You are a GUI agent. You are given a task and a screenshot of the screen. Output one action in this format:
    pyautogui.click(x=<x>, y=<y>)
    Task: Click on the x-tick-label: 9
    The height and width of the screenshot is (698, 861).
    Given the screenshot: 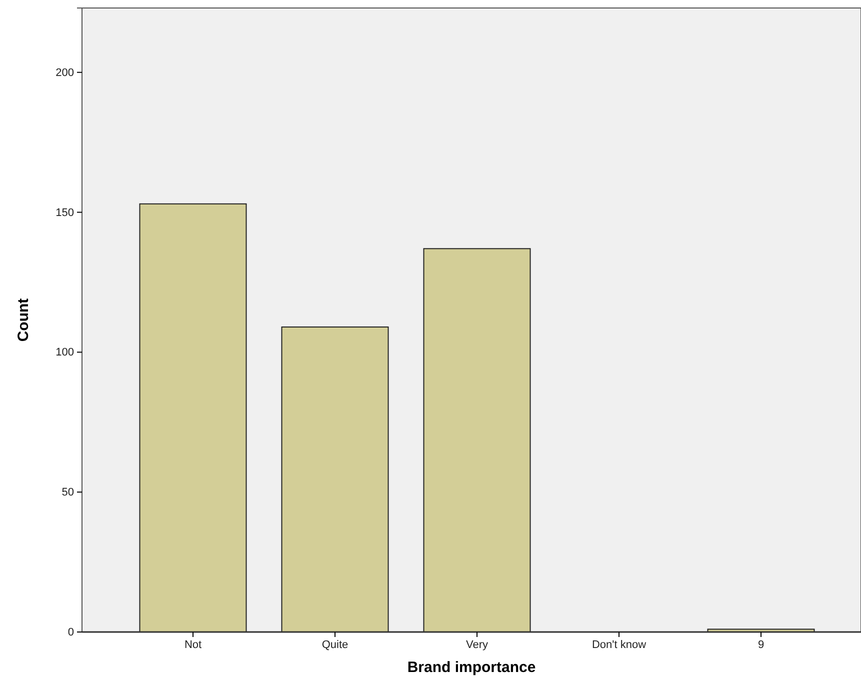 What is the action you would take?
    pyautogui.click(x=761, y=644)
    